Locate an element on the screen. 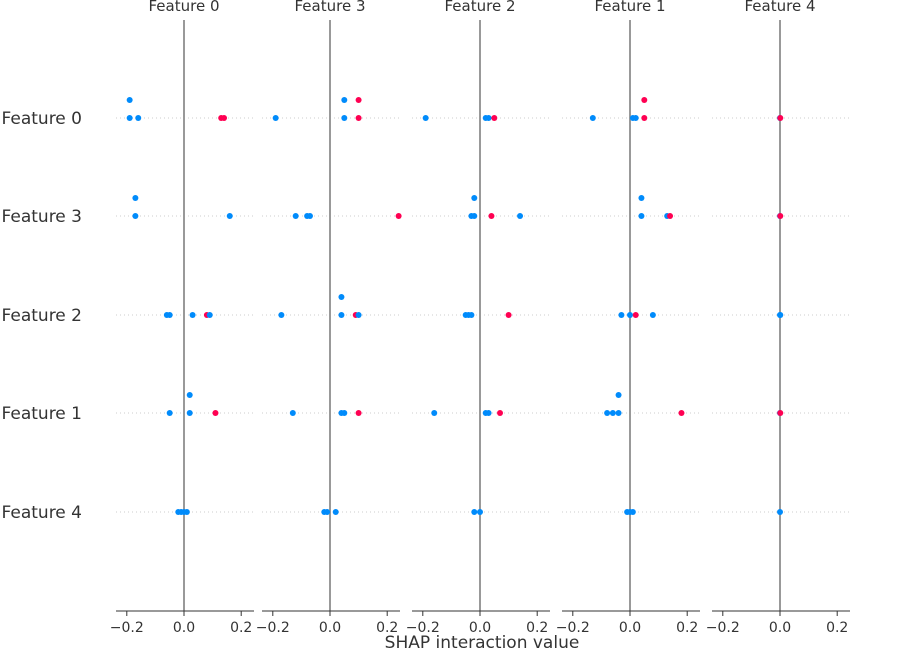 The image size is (897, 659). panel-title: Feature 0 is located at coordinates (184, 7).